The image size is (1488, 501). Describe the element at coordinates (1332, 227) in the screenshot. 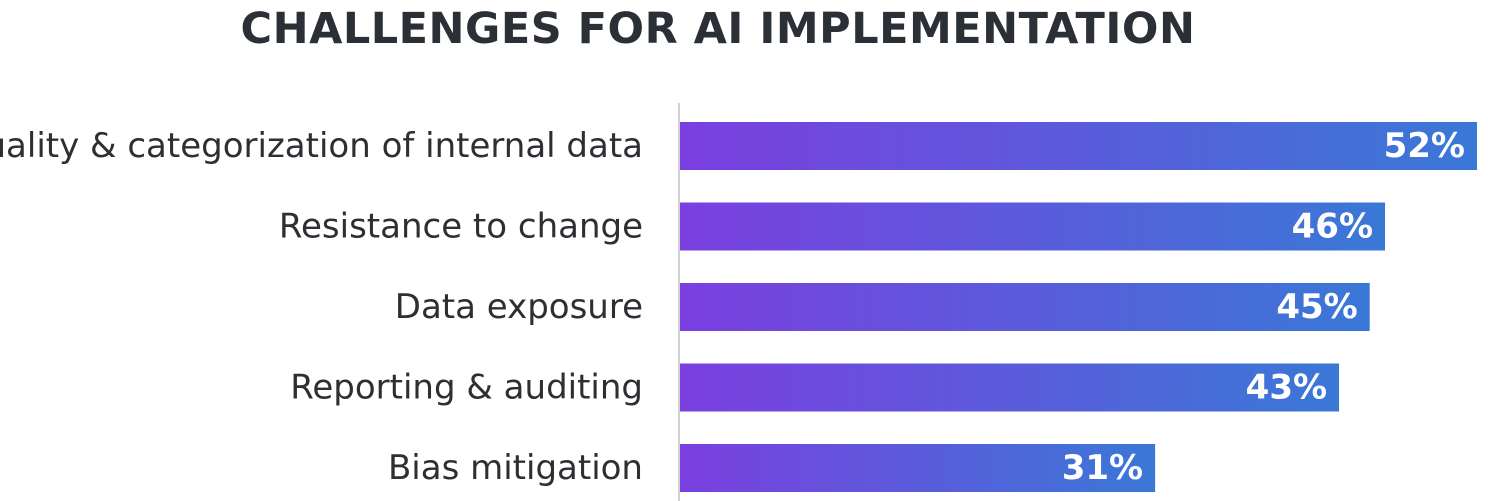

I see `value-label: 46%` at that location.